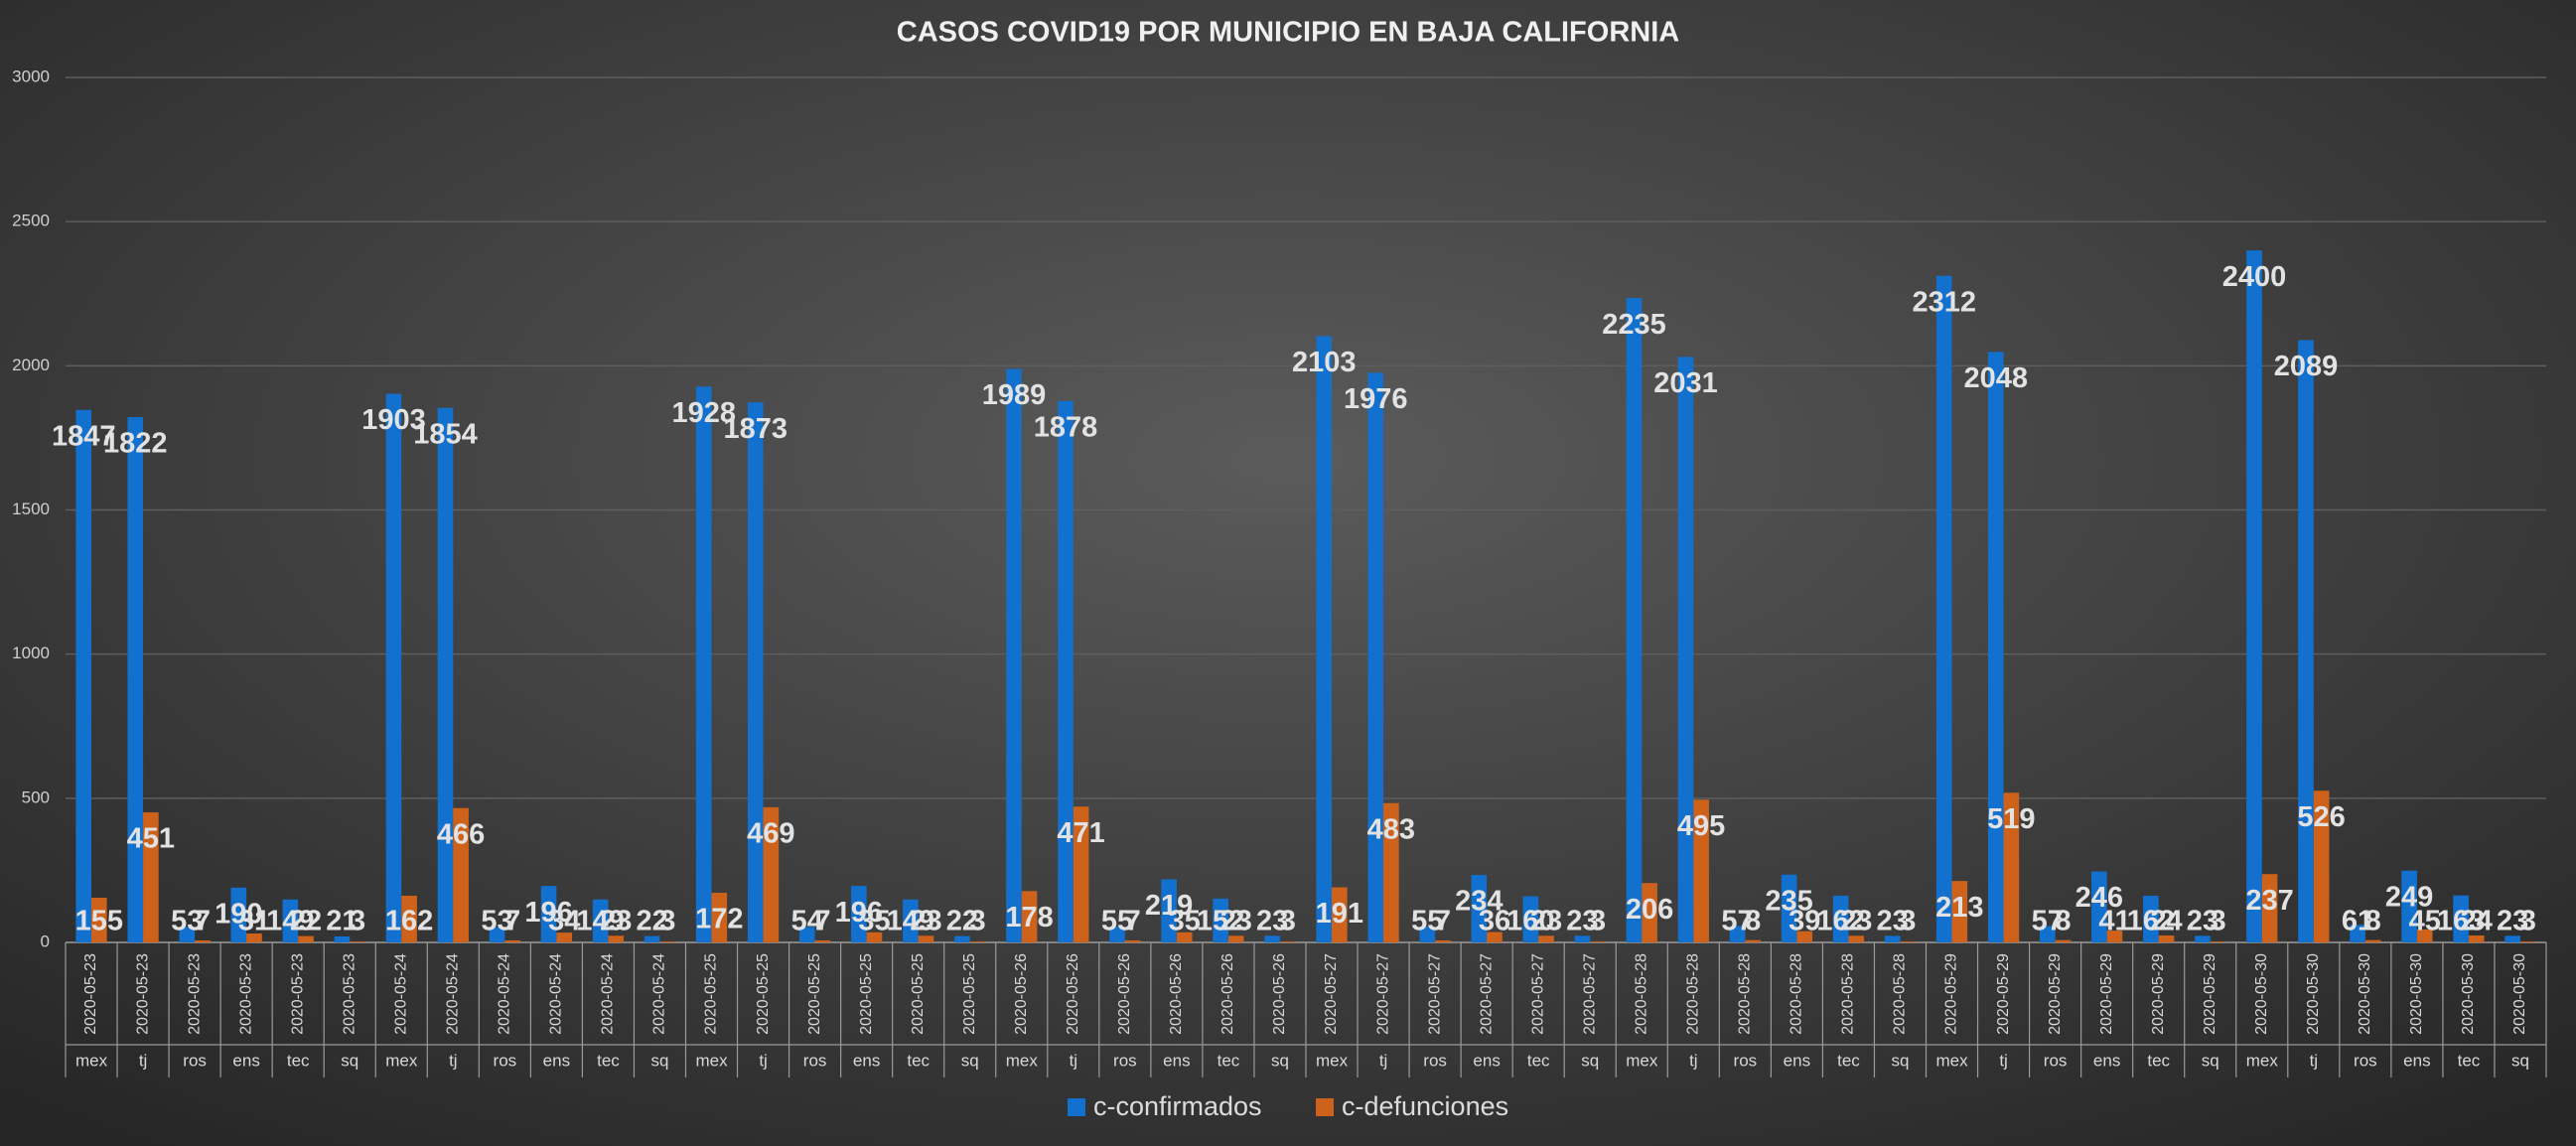 The image size is (2576, 1146). I want to click on x-tick-label: tj, so click(1074, 1060).